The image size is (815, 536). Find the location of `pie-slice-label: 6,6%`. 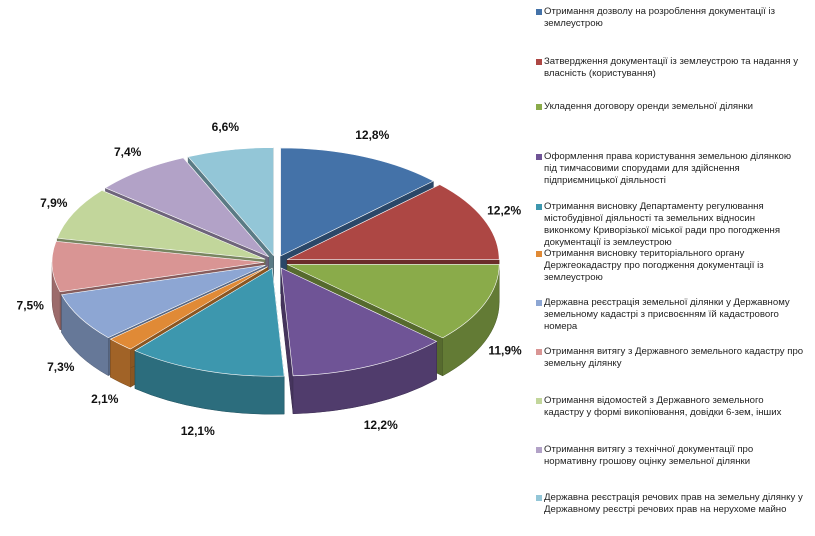

pie-slice-label: 6,6% is located at coordinates (226, 127).